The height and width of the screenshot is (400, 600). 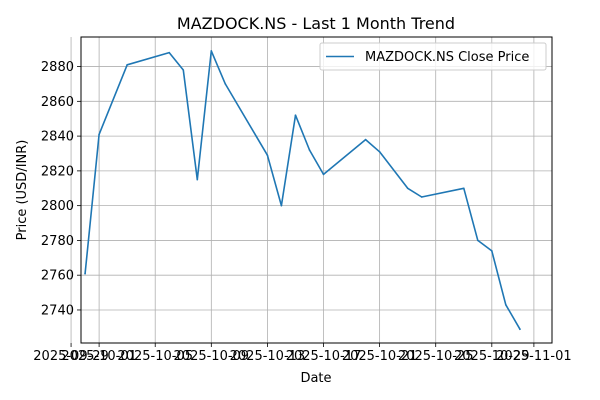 I want to click on legend-box, so click(x=433, y=56).